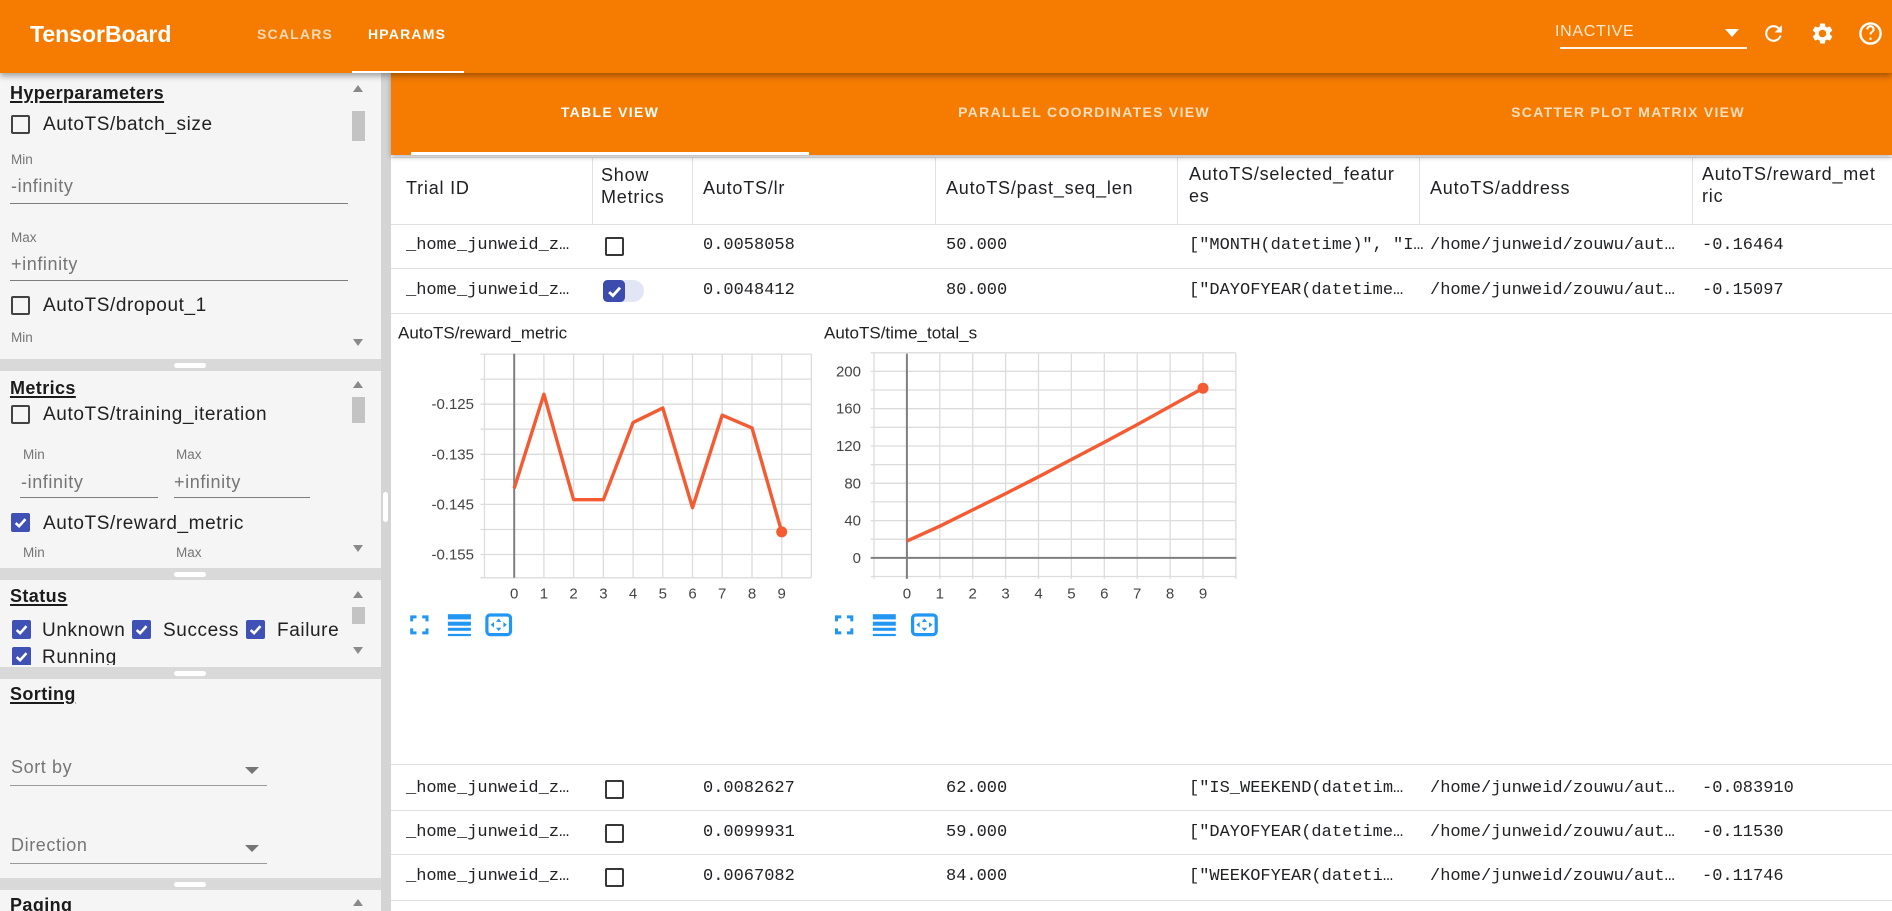 The image size is (1892, 911). Describe the element at coordinates (452, 404) in the screenshot. I see `svg-text: -0.125` at that location.